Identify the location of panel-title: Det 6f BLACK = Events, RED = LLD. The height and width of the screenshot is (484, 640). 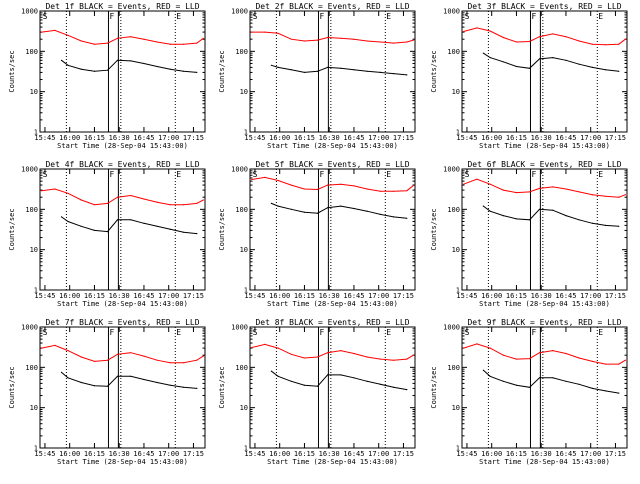
(544, 164).